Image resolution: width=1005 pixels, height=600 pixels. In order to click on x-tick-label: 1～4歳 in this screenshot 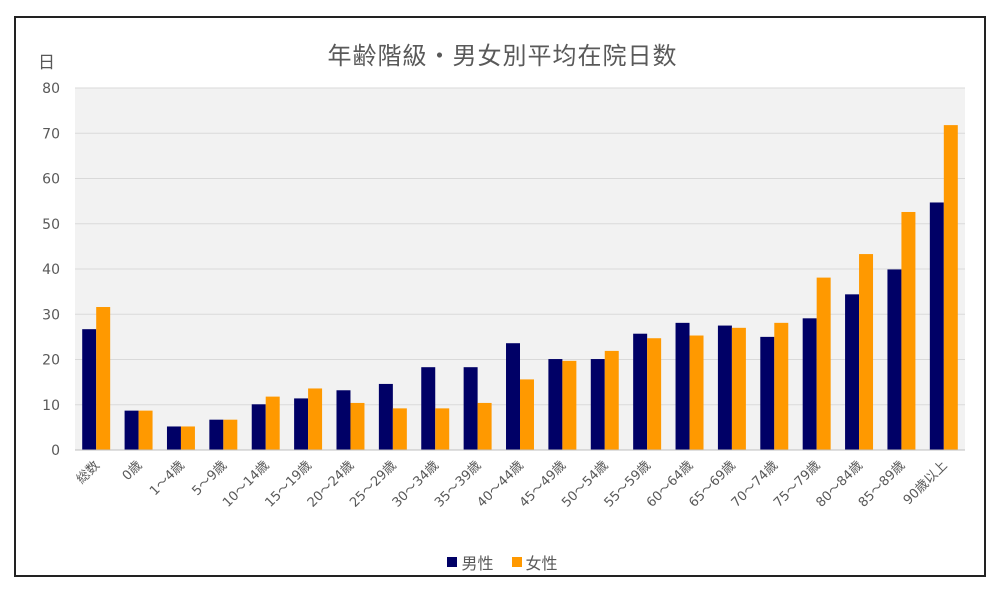, I will do `click(167, 478)`.